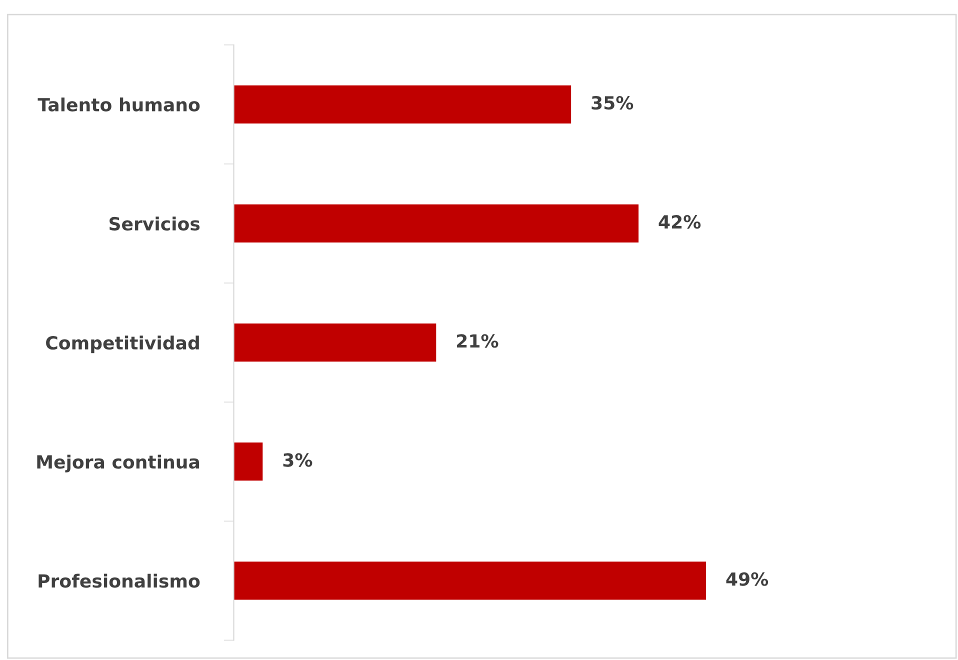  I want to click on y-tick-label: Servicios, so click(155, 223).